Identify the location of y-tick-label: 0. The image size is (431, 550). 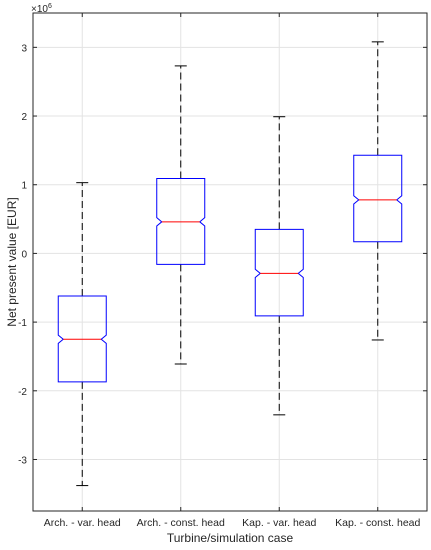
(24, 254).